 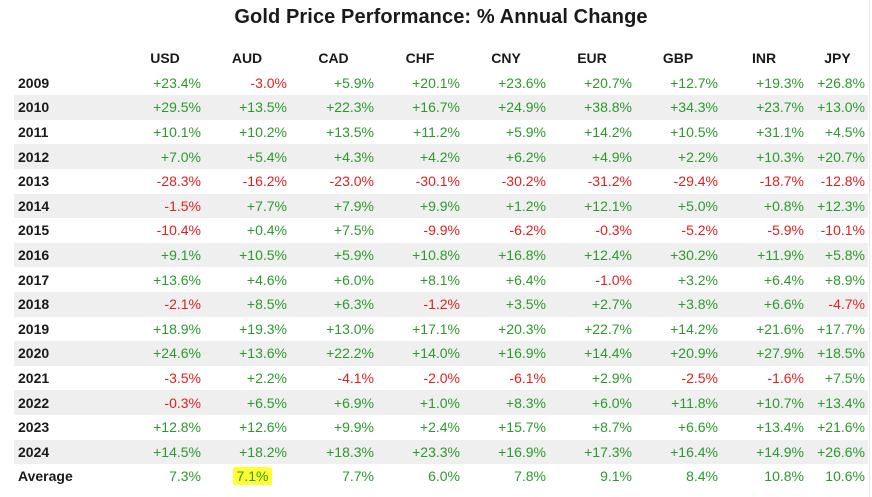 I want to click on cell-aud: +12.6%, so click(x=263, y=427).